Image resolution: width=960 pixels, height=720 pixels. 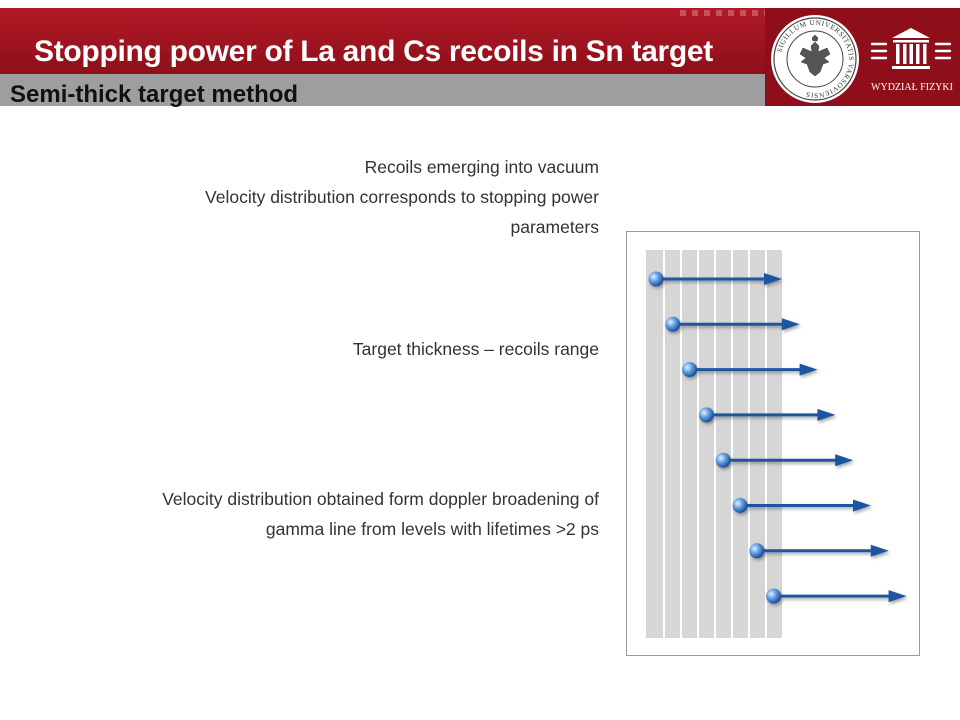 I want to click on subtitle-bar, so click(x=382, y=90).